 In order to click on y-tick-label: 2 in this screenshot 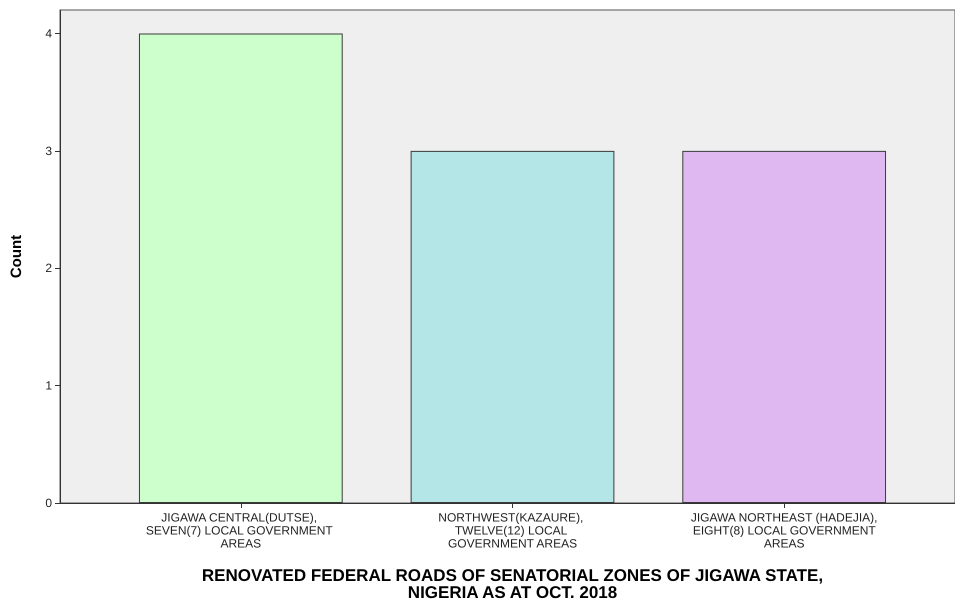, I will do `click(48, 268)`.